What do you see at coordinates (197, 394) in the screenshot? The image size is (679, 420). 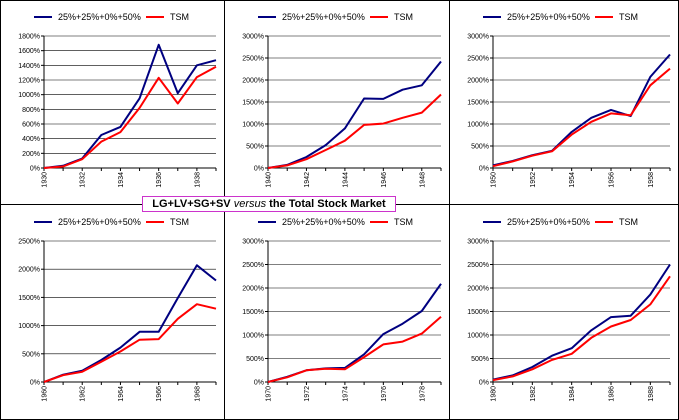 I see `x-tick-label: 1968` at bounding box center [197, 394].